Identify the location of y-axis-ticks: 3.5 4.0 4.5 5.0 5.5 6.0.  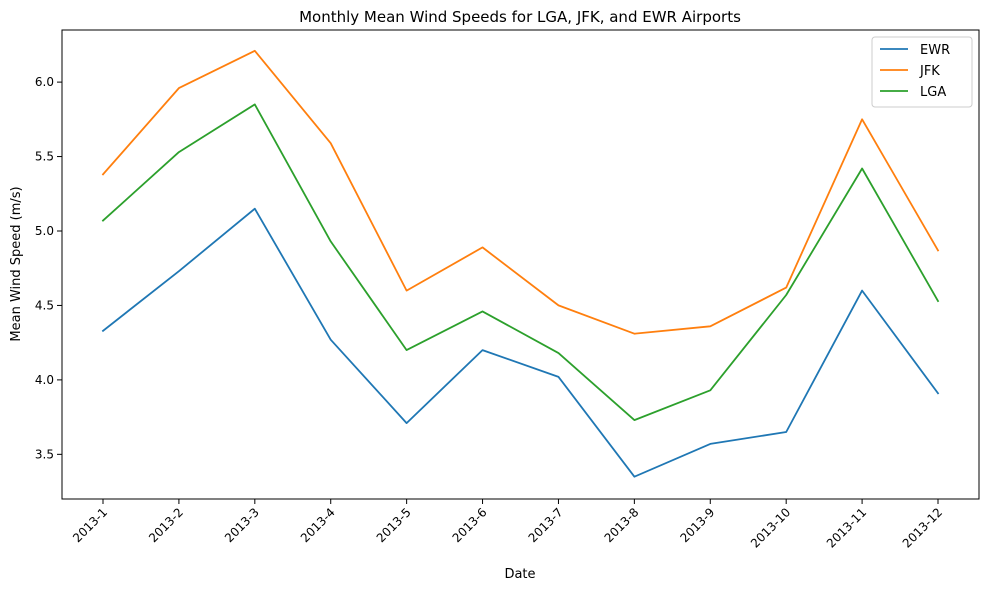
(48, 268).